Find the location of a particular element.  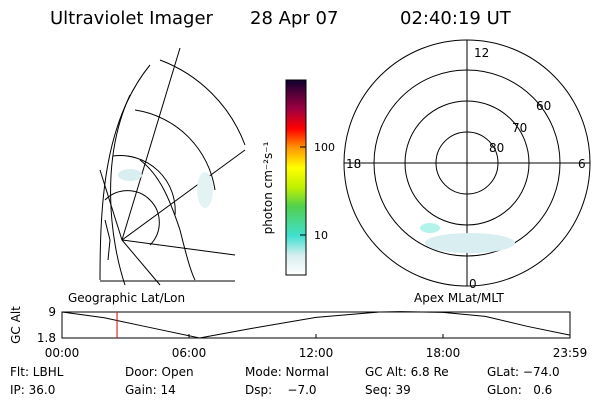

lat-label: 70 is located at coordinates (519, 128).